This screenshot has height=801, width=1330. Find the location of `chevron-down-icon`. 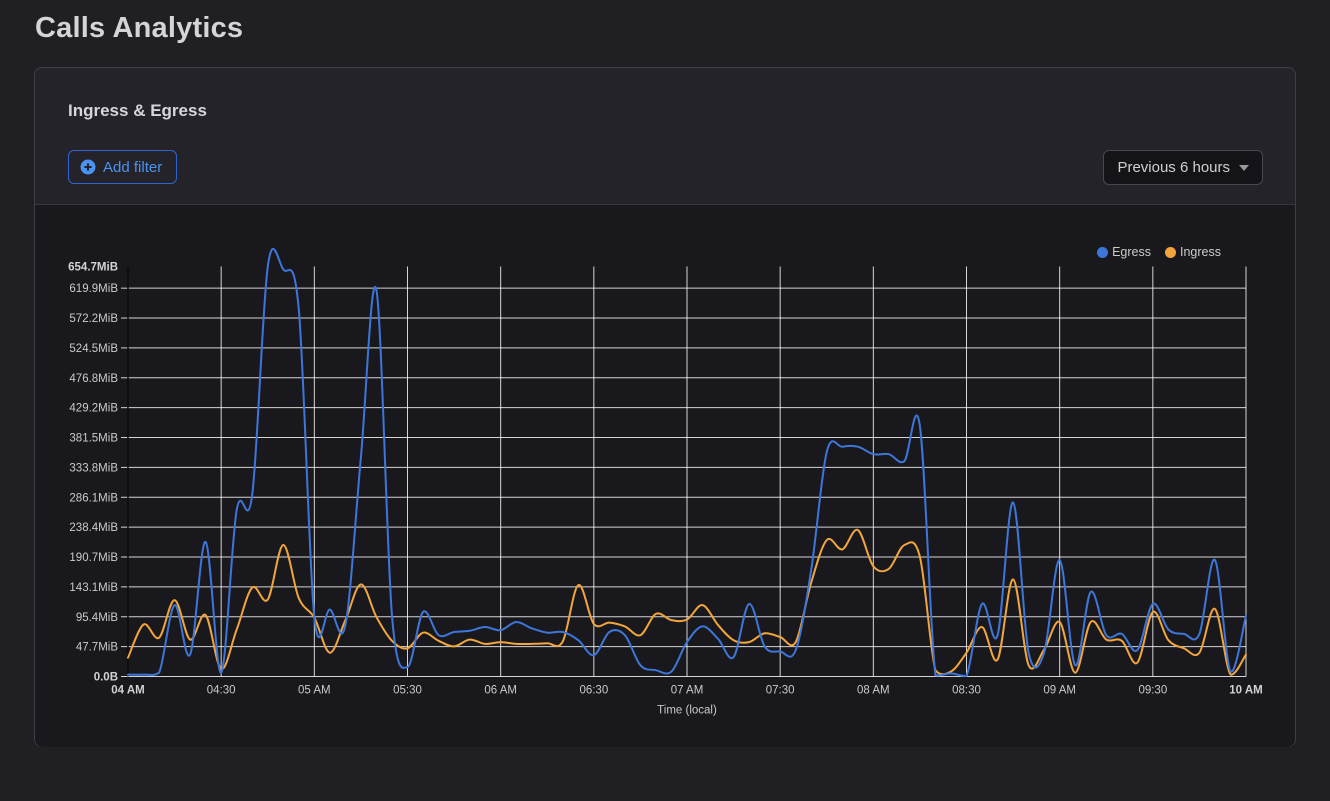

chevron-down-icon is located at coordinates (1244, 167).